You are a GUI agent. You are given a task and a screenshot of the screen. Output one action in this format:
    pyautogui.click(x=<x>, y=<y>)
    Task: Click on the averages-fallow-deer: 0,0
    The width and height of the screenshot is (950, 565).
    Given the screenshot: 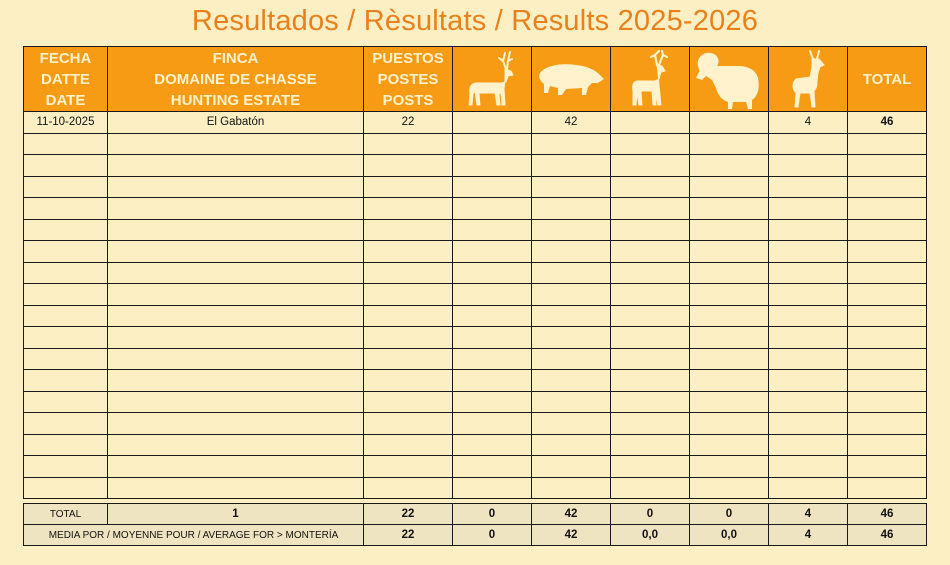 What is the action you would take?
    pyautogui.click(x=650, y=535)
    